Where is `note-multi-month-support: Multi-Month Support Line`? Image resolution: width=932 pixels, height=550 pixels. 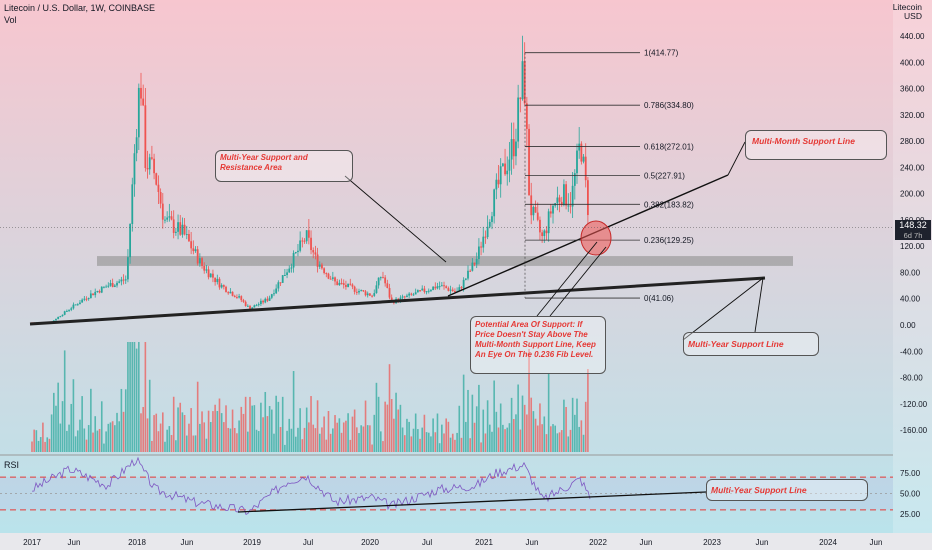 note-multi-month-support: Multi-Month Support Line is located at coordinates (816, 145).